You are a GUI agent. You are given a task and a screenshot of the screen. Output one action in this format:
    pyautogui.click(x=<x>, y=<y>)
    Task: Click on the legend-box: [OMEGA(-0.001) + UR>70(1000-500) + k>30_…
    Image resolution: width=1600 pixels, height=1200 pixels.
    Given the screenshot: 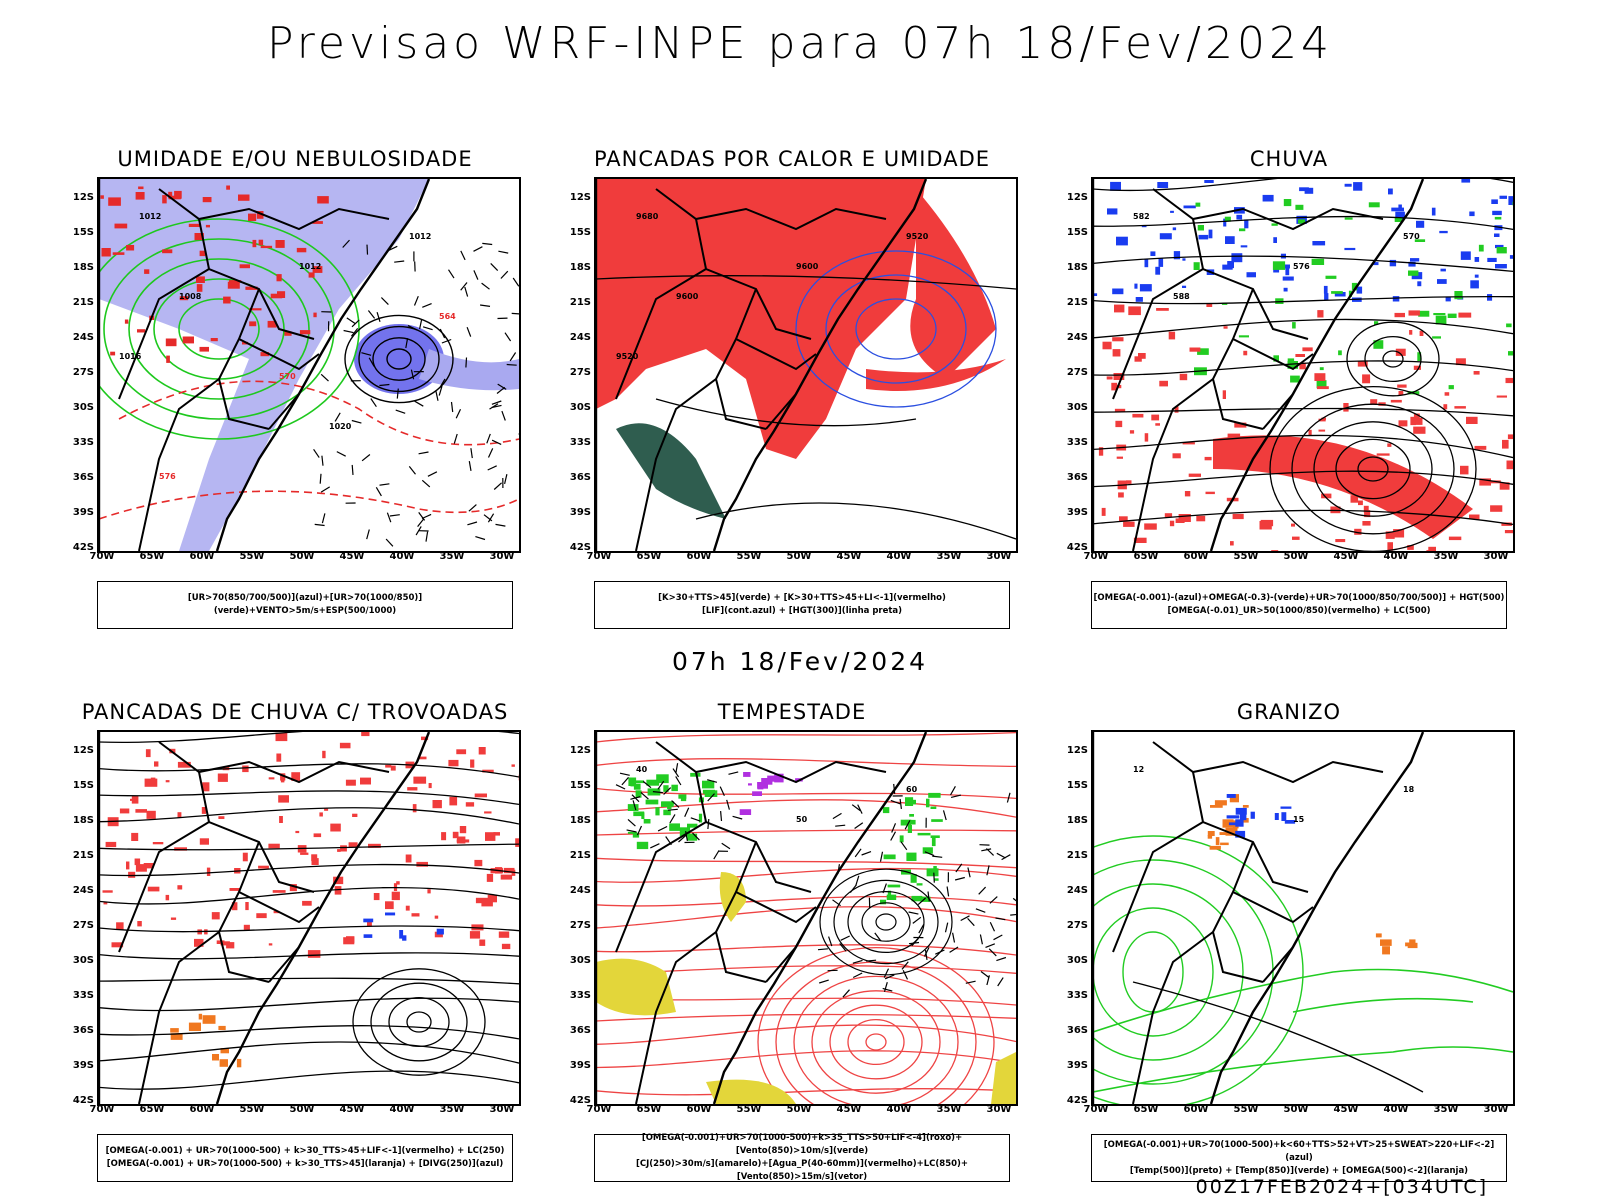 What is the action you would take?
    pyautogui.click(x=305, y=1158)
    